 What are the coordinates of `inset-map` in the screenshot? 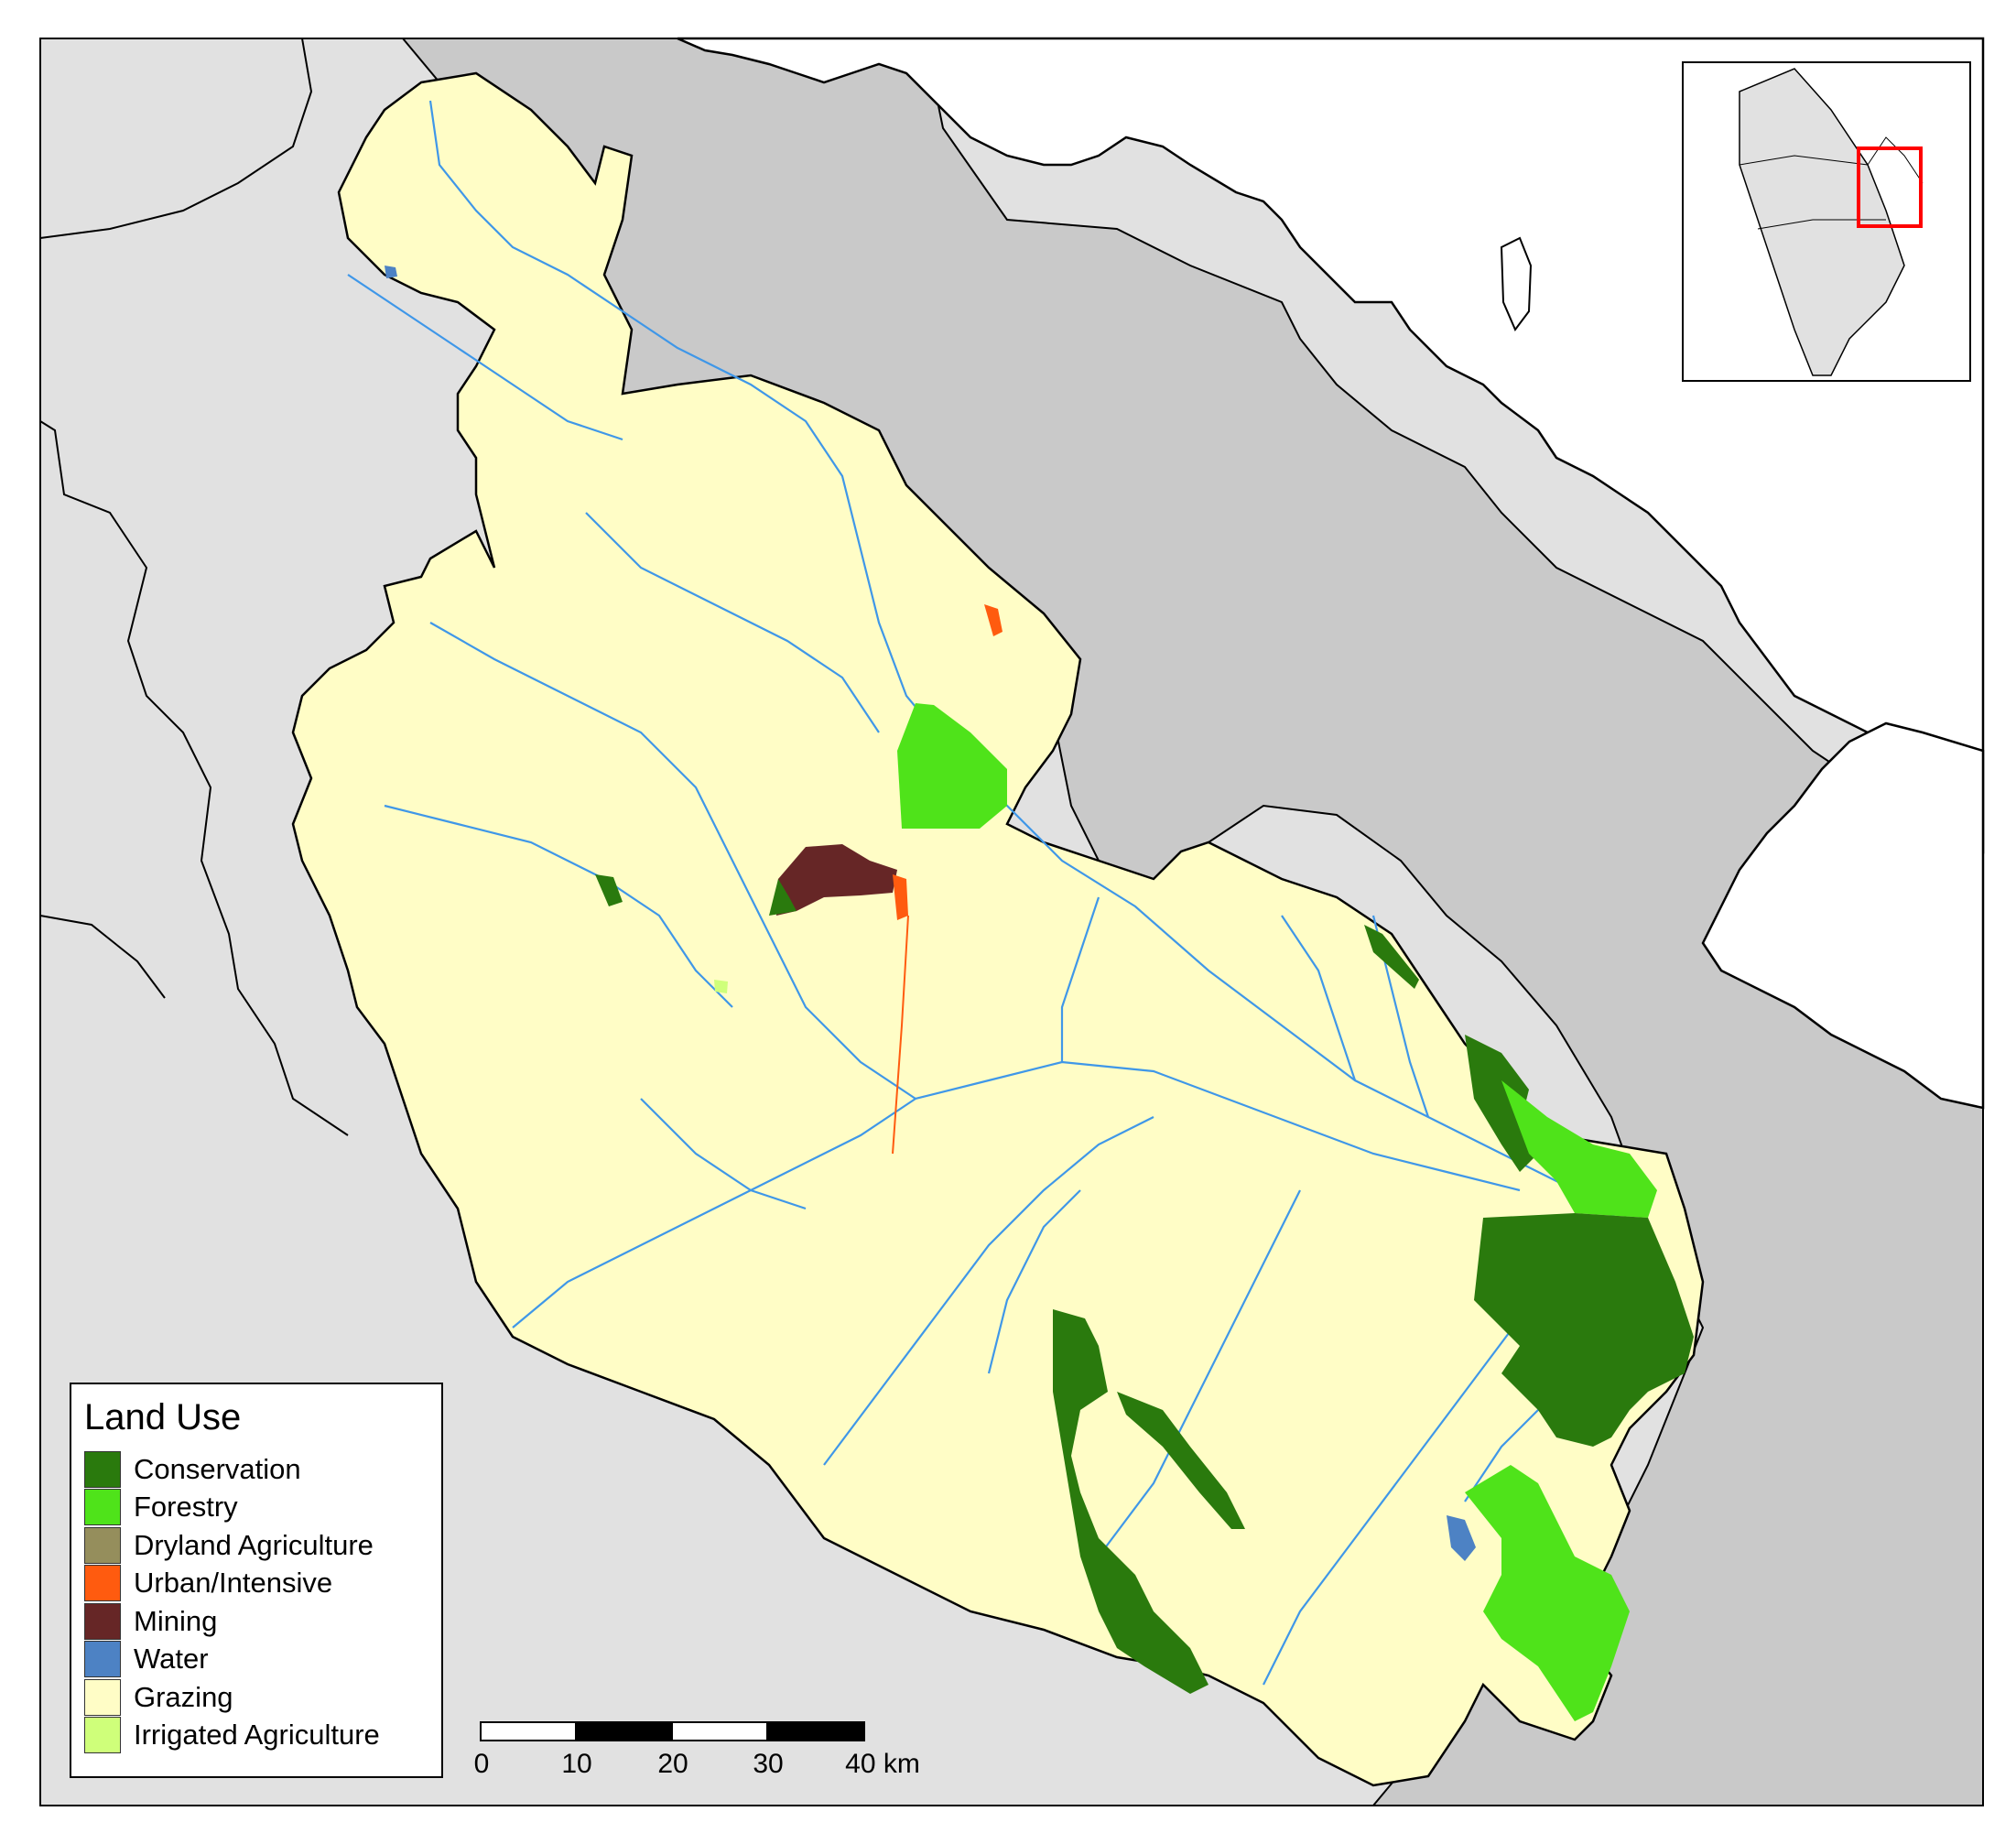 It's located at (1826, 222).